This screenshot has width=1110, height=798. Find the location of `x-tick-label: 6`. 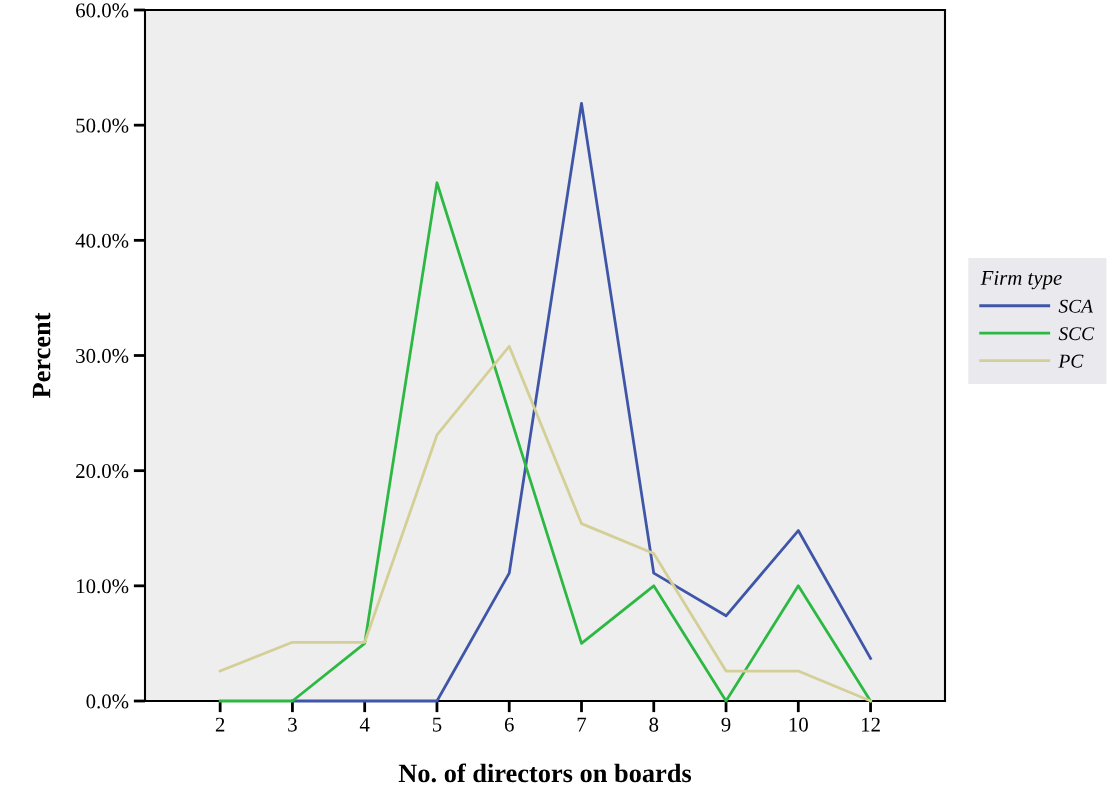

x-tick-label: 6 is located at coordinates (509, 724).